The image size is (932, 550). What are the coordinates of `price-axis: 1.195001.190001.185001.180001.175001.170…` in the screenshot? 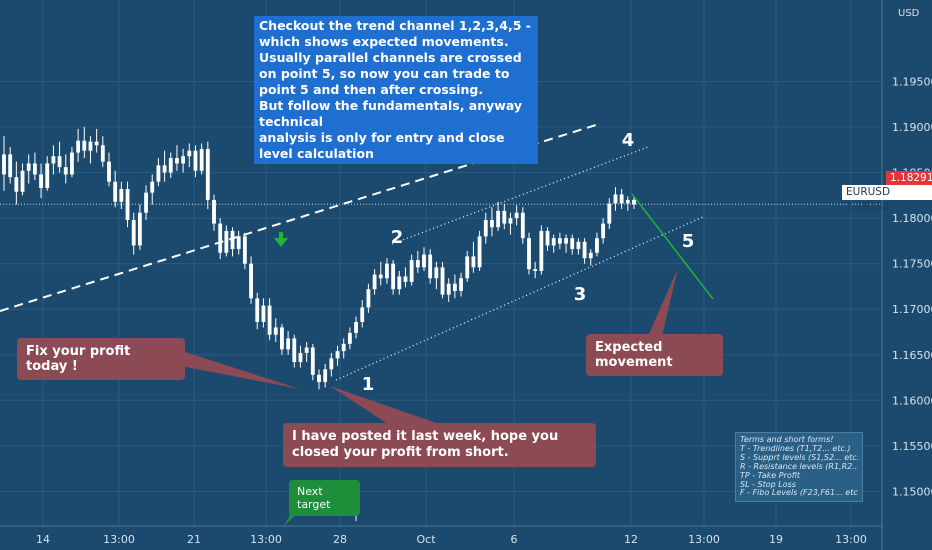 It's located at (906, 275).